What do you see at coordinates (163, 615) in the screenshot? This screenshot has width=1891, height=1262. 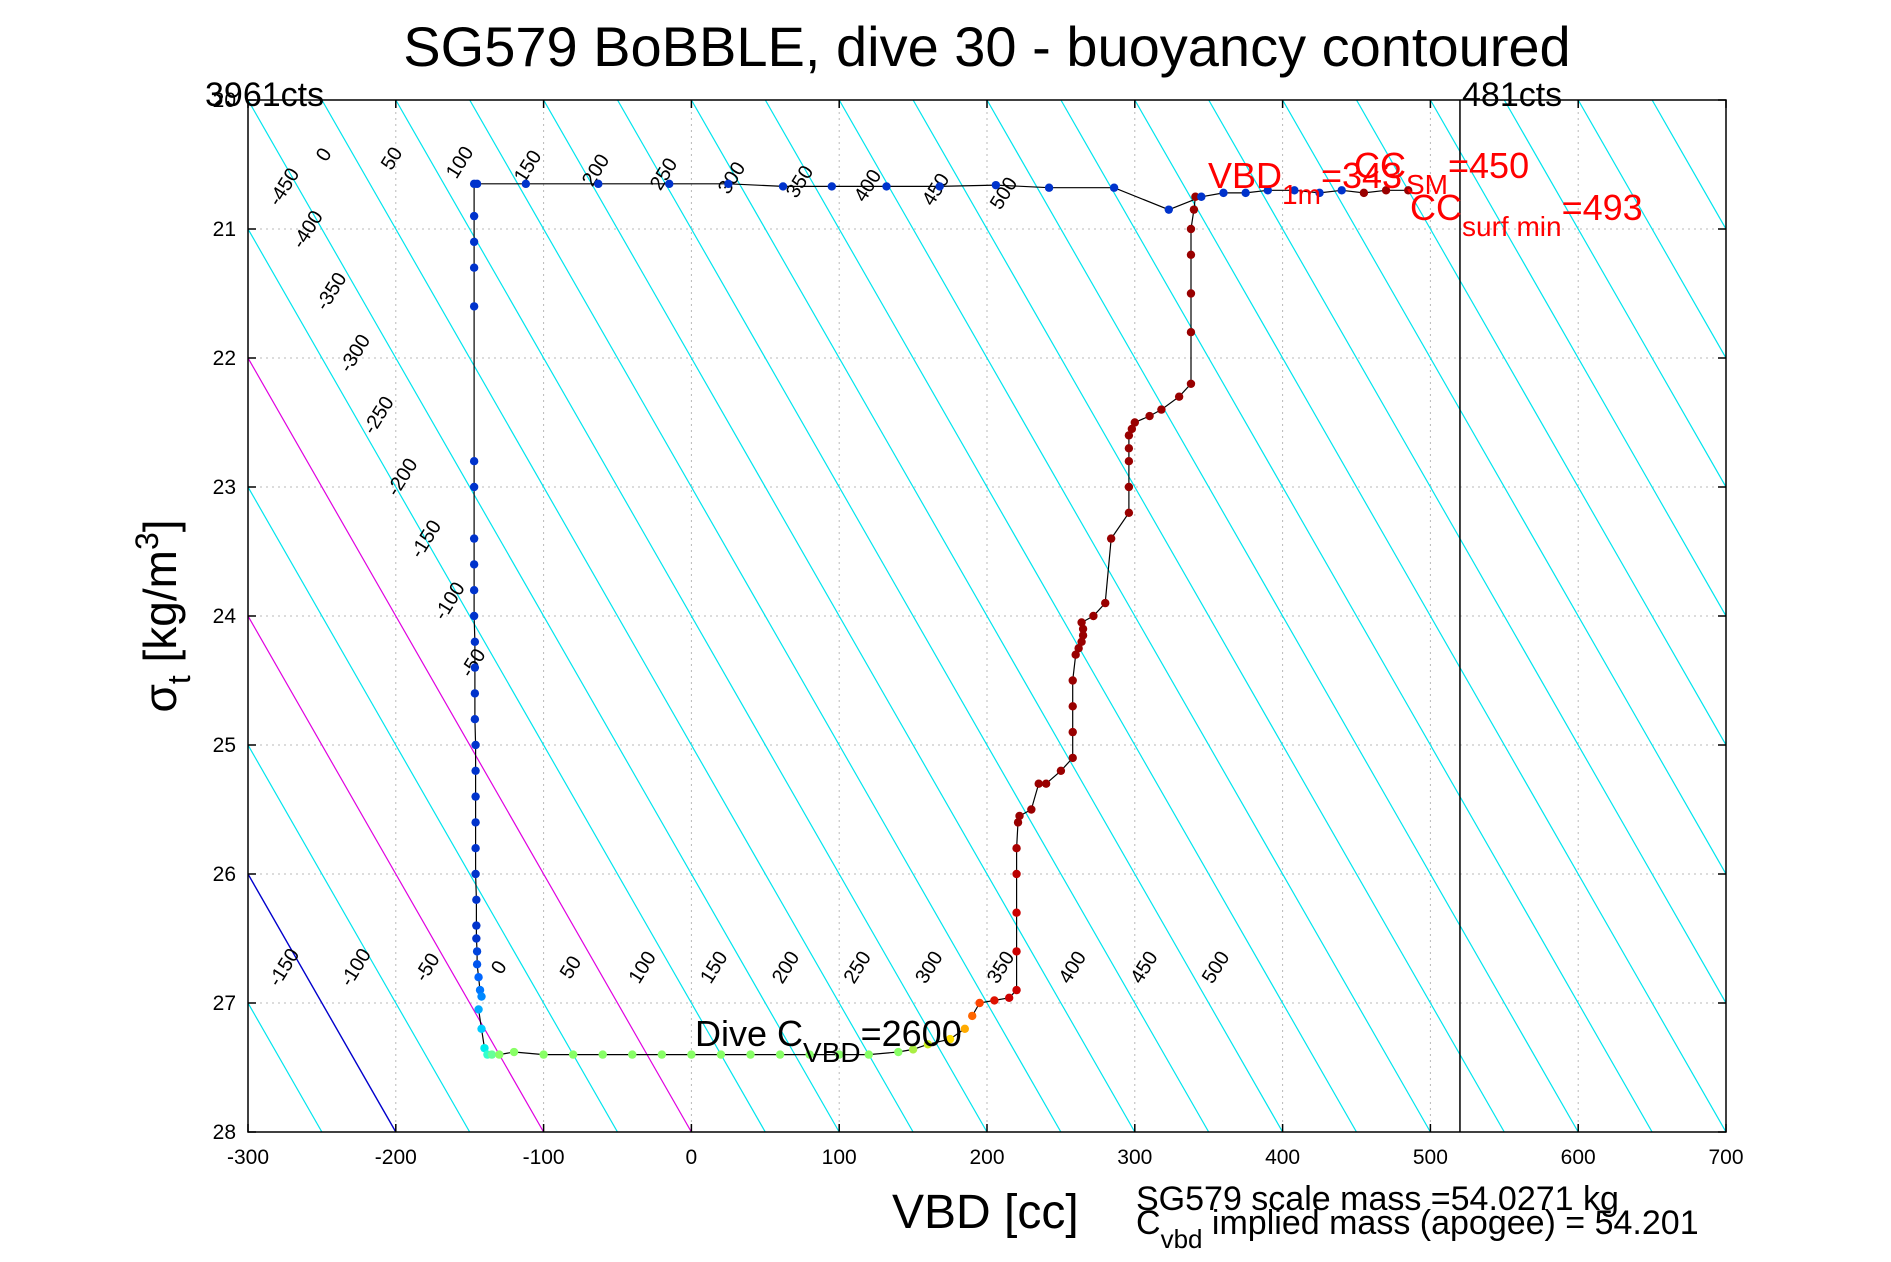 I see `y-axis-label: σt [kg/m3]` at bounding box center [163, 615].